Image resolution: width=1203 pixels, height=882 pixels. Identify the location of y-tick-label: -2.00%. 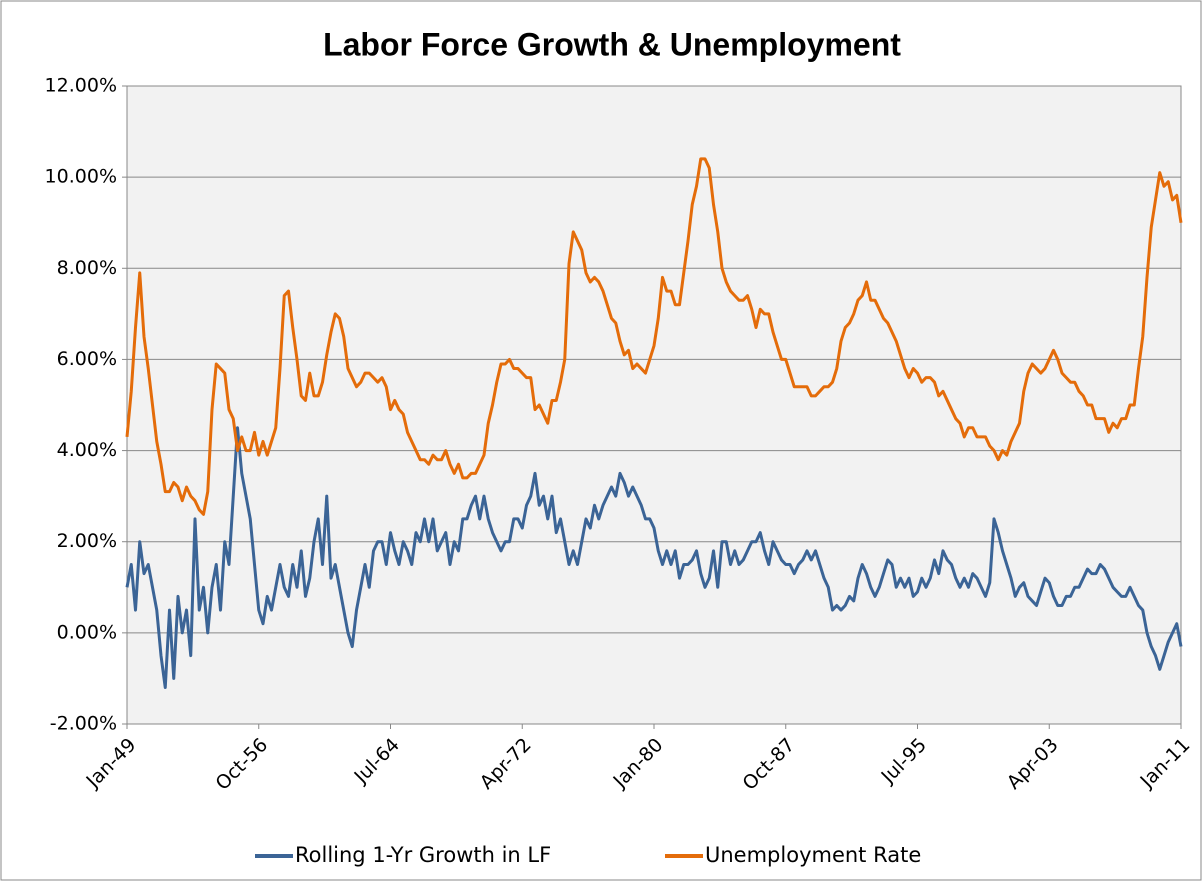
(83, 724).